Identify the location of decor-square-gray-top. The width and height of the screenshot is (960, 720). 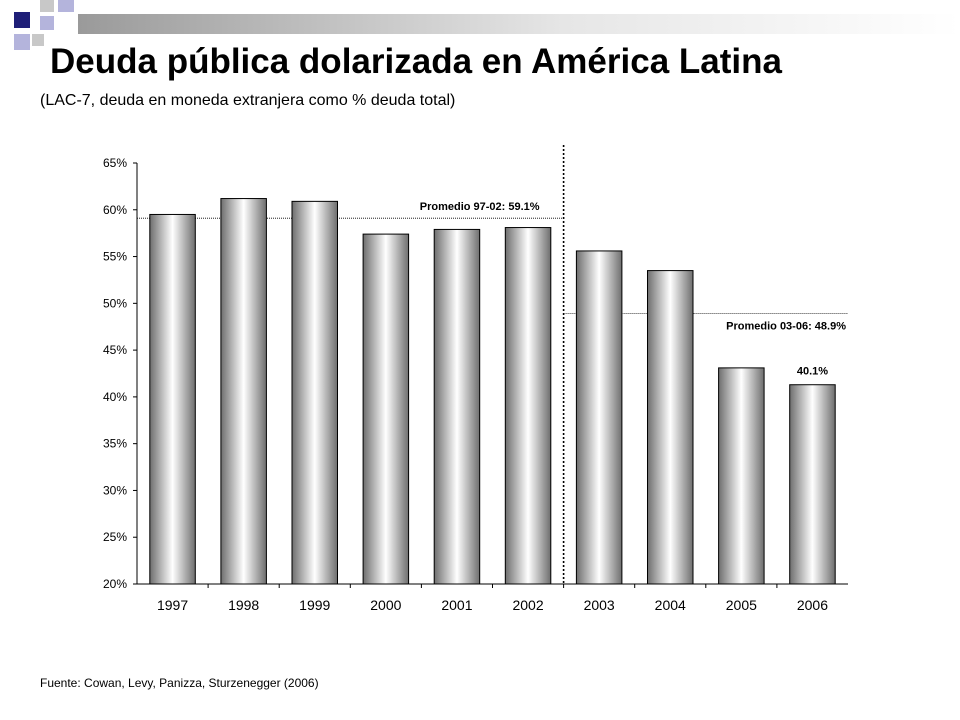
(47, 6).